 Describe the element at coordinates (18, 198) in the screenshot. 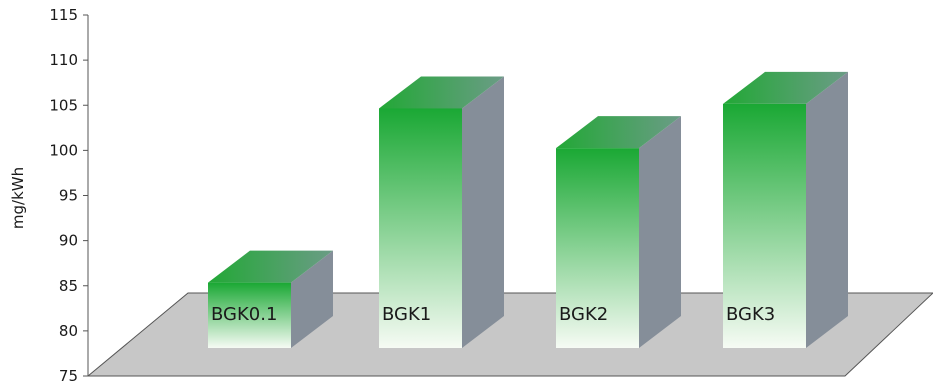

I see `y-axis-title: mg/kWh` at that location.